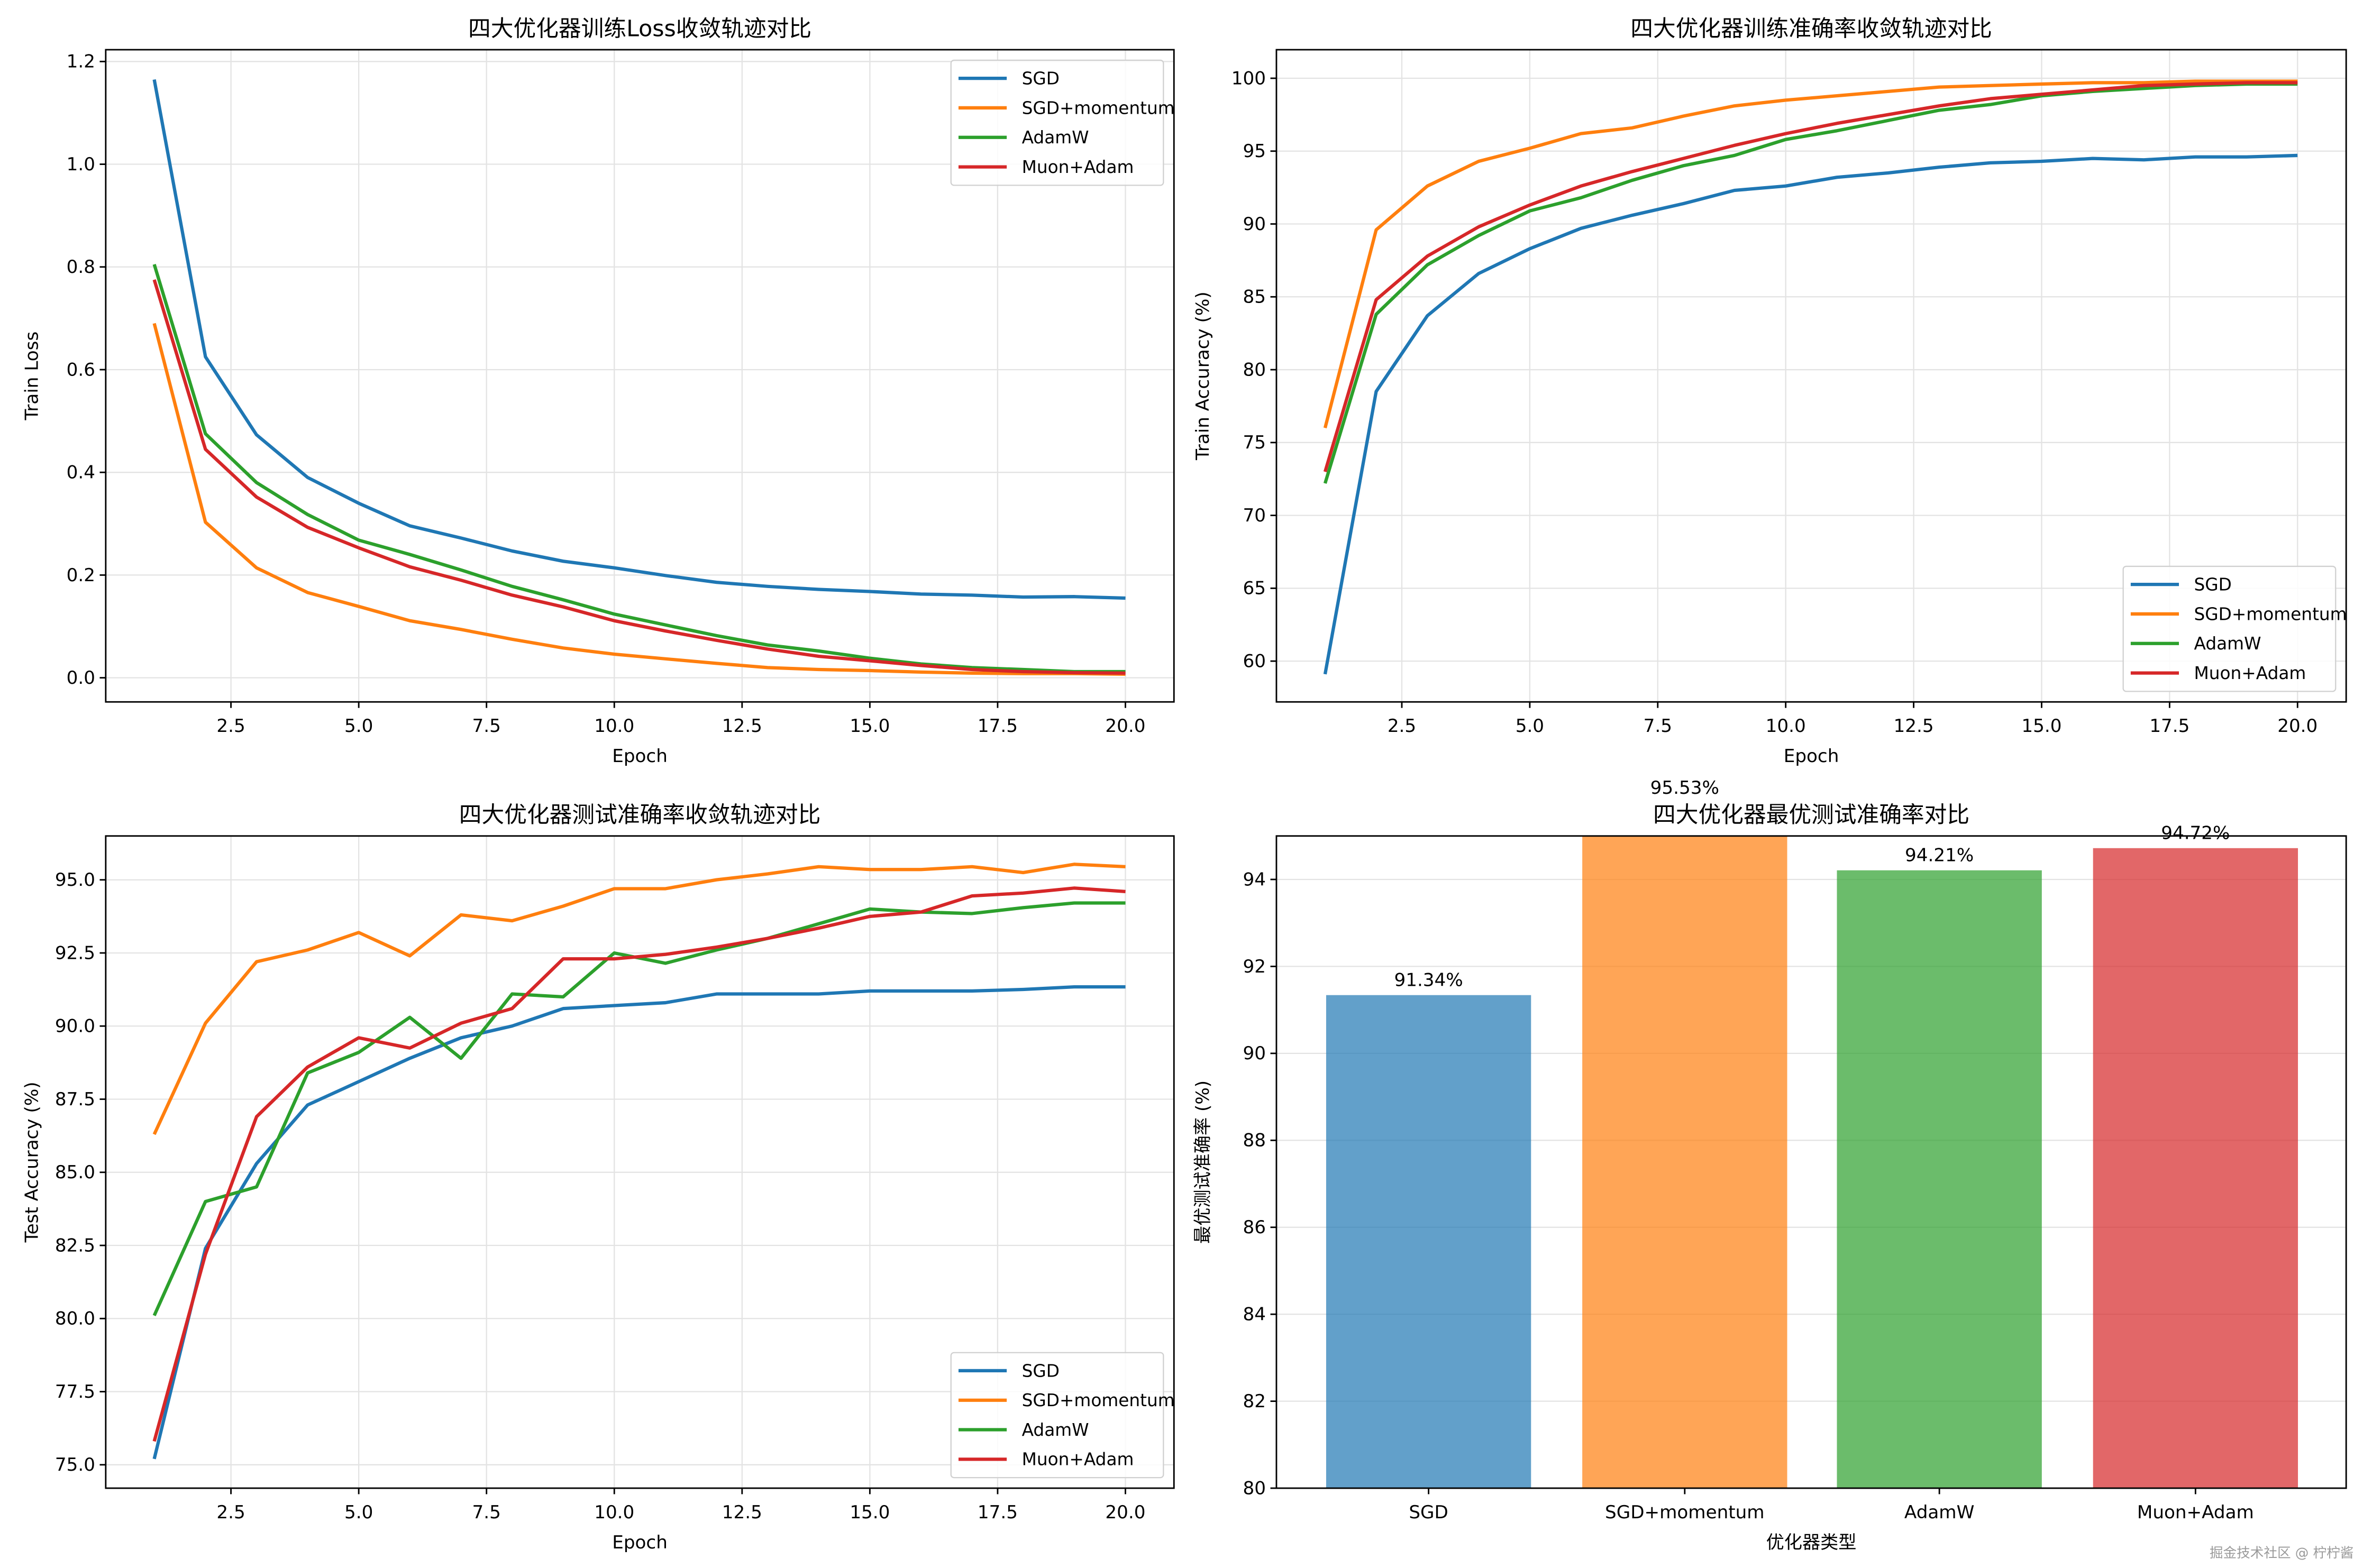 Image resolution: width=2363 pixels, height=1568 pixels. Describe the element at coordinates (1254, 588) in the screenshot. I see `y-tick-label: 65` at that location.